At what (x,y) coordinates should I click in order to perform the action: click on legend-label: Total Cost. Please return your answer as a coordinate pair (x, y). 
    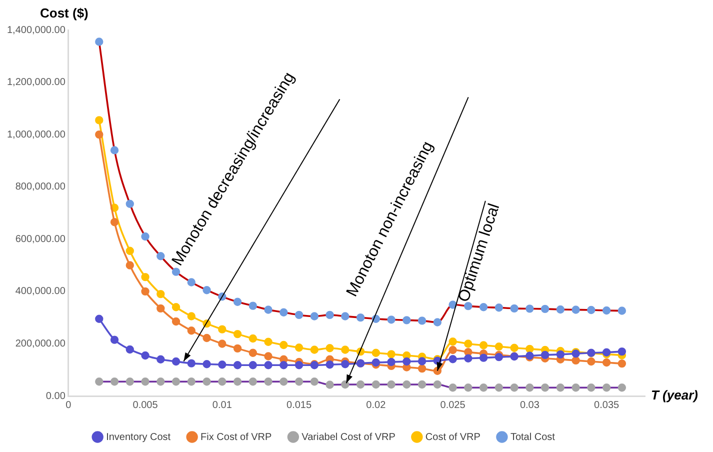
    Looking at the image, I should click on (533, 437).